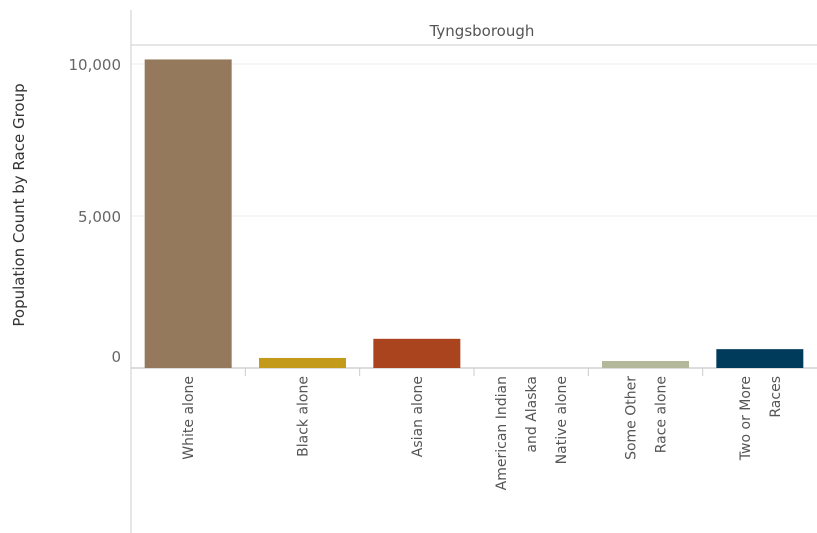 The height and width of the screenshot is (533, 817). What do you see at coordinates (482, 31) in the screenshot?
I see `panel-header: Tyngsborough` at bounding box center [482, 31].